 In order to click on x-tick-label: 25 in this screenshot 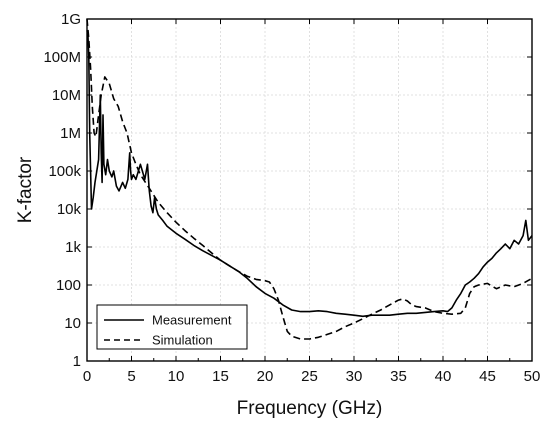, I will do `click(309, 376)`.